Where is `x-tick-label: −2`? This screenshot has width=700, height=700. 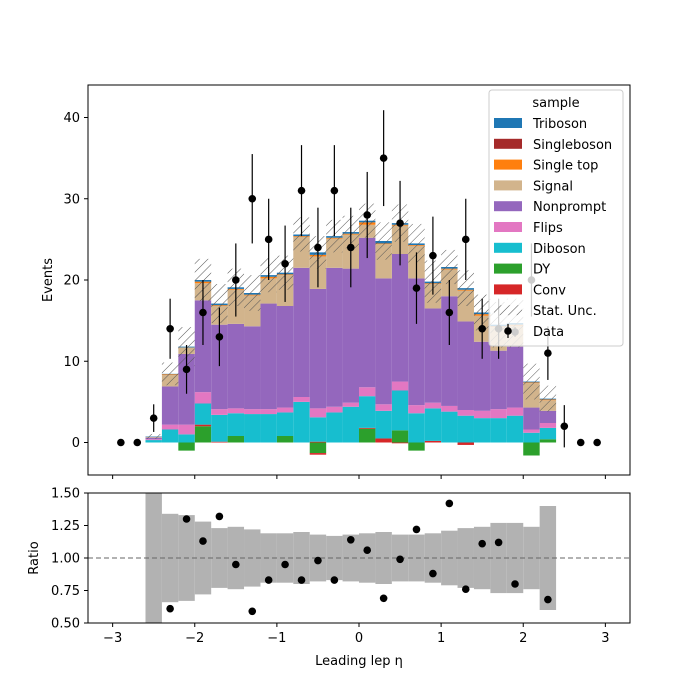 x-tick-label: −2 is located at coordinates (194, 638).